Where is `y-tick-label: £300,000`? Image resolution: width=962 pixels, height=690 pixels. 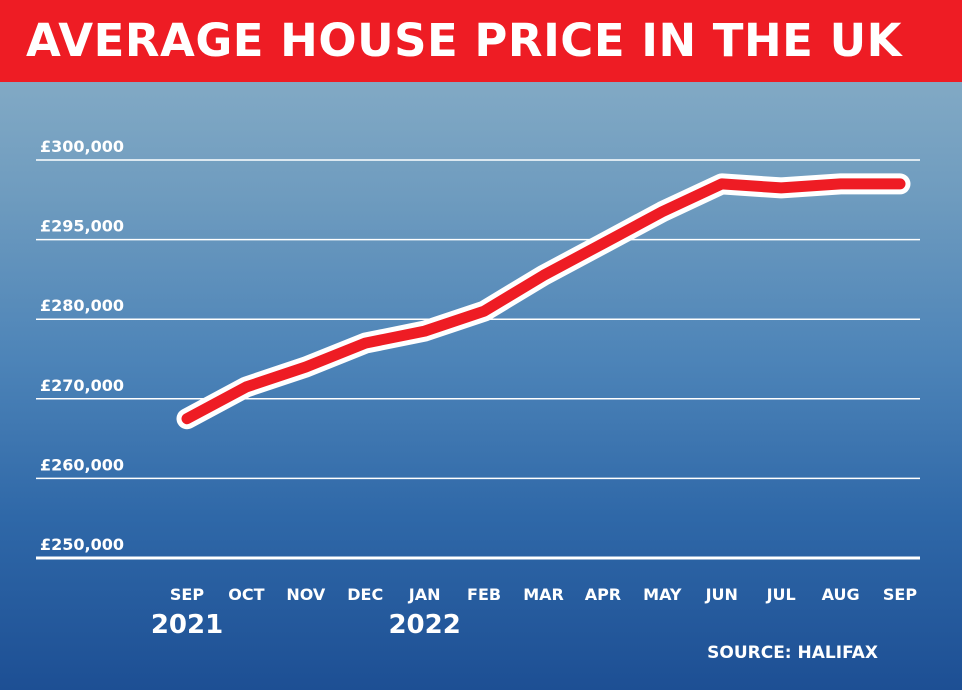 y-tick-label: £300,000 is located at coordinates (82, 146).